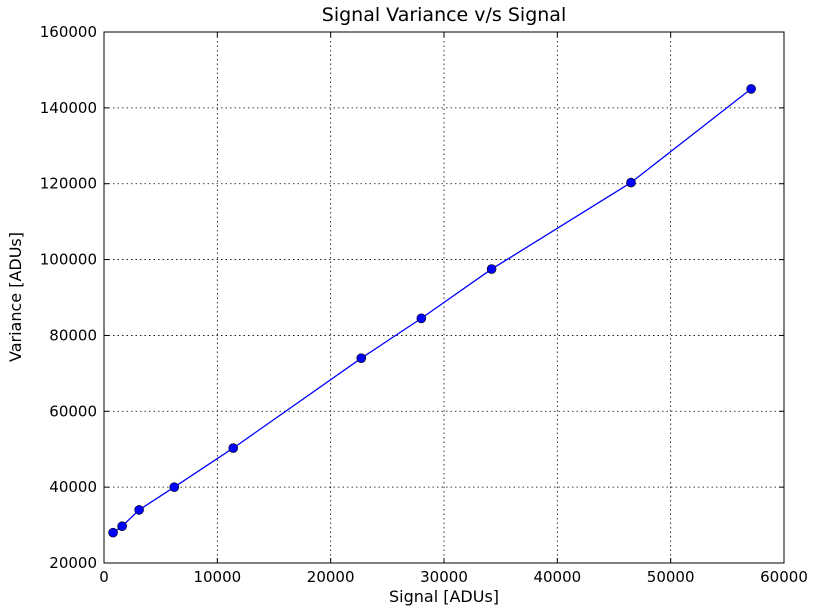 This screenshot has height=611, width=817. What do you see at coordinates (73, 411) in the screenshot?
I see `y-tick-label: 60000` at bounding box center [73, 411].